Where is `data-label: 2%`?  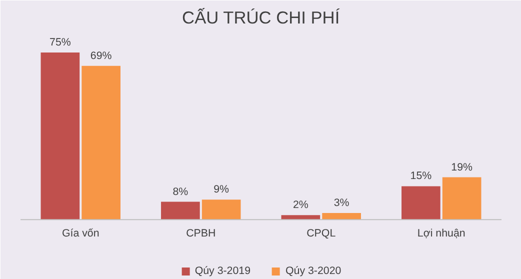 data-label: 2% is located at coordinates (300, 205).